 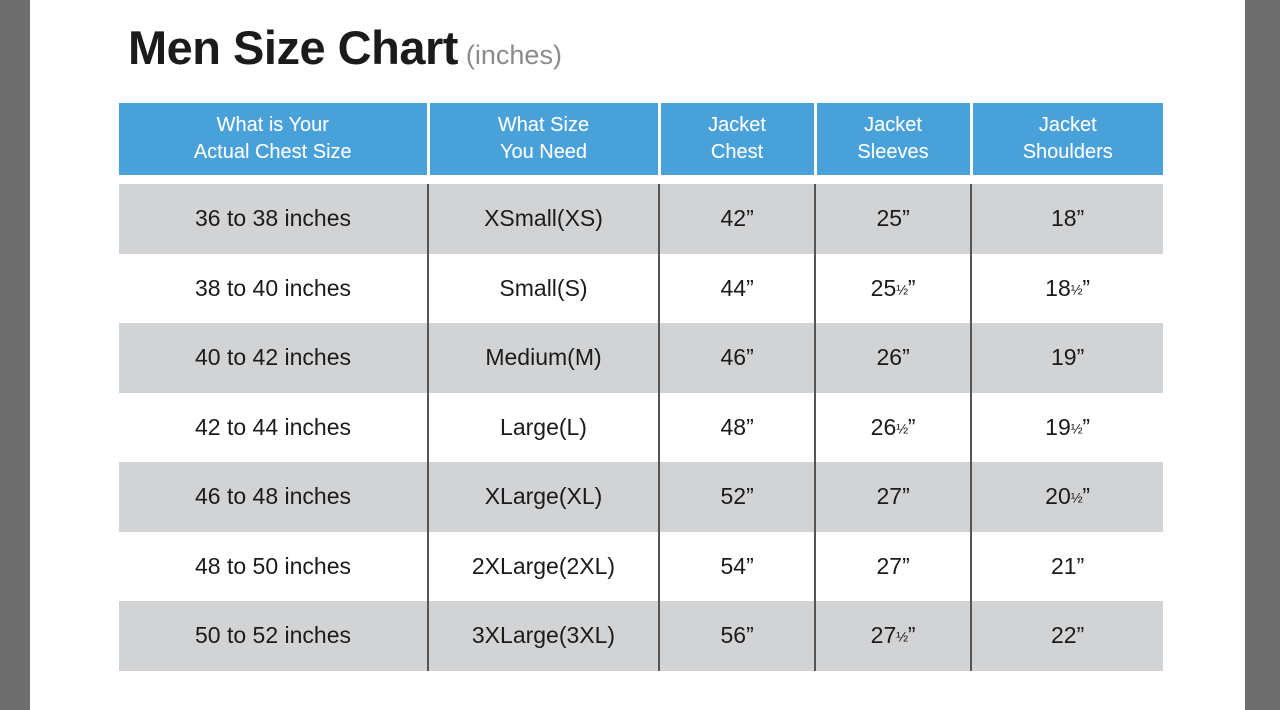 What do you see at coordinates (272, 152) in the screenshot?
I see `column-header-line2: Actual Chest Size` at bounding box center [272, 152].